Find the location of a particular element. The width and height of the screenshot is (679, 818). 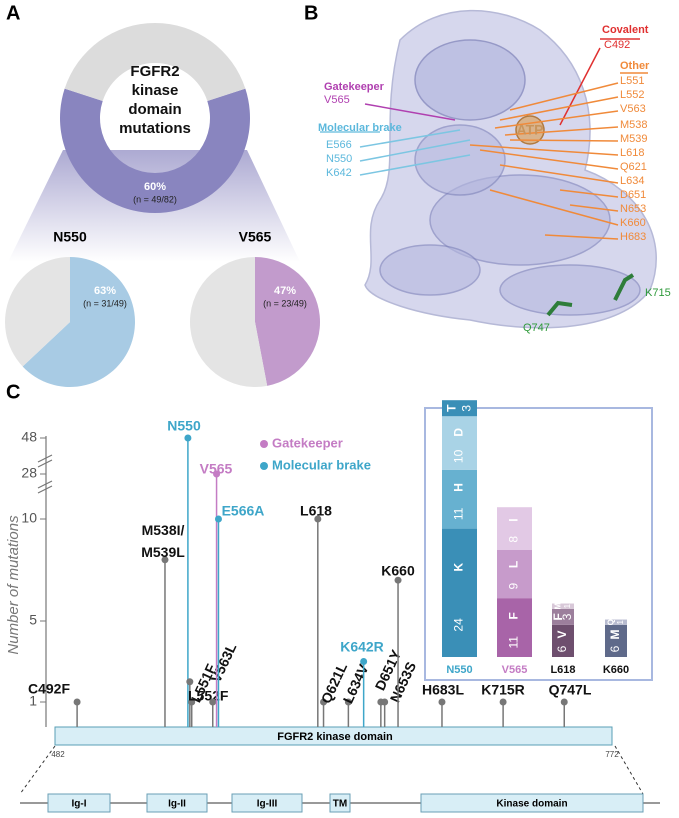

residue: C492 is located at coordinates (617, 45).